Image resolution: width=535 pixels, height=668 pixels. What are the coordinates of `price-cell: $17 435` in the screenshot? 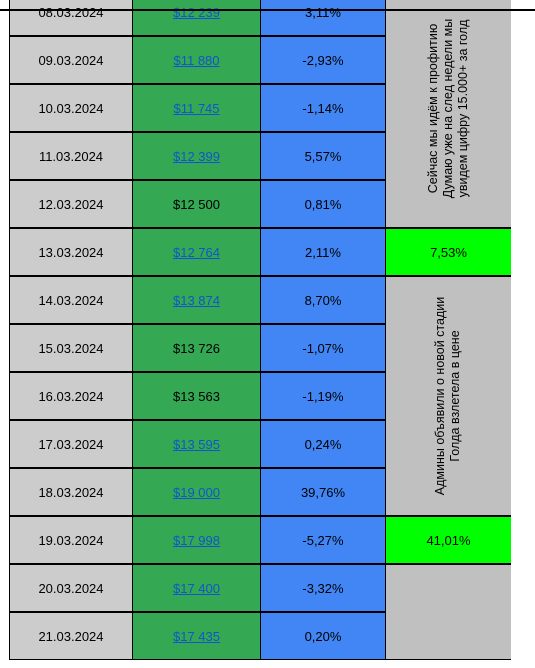 It's located at (196, 636).